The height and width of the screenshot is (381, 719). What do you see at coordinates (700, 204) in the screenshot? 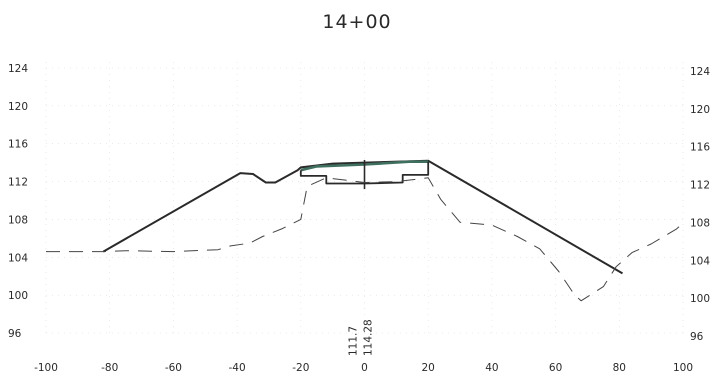
I see `y-axis-right-tick-labels: 124 120 116 112 108 104 100 96` at bounding box center [700, 204].